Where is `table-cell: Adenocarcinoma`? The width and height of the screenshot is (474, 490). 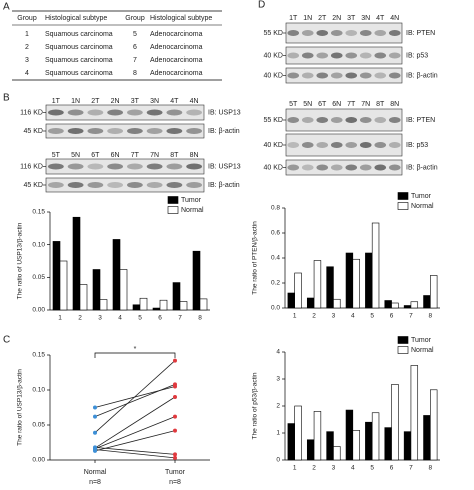
table-cell: Adenocarcinoma is located at coordinates (176, 73).